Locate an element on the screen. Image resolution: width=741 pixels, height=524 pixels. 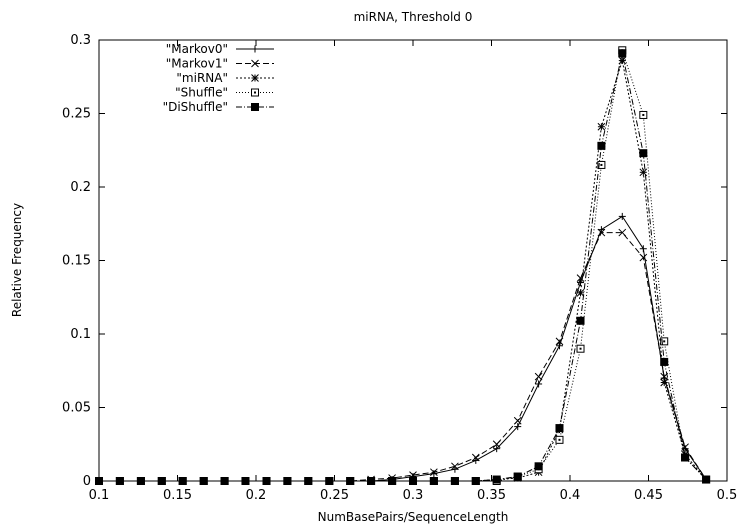
legend-label: "miRNA" is located at coordinates (202, 78).